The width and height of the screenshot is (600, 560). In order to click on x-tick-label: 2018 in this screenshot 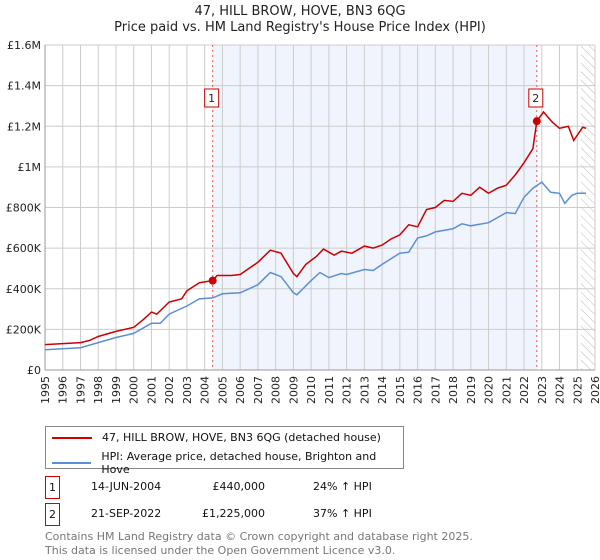, I will do `click(453, 390)`.